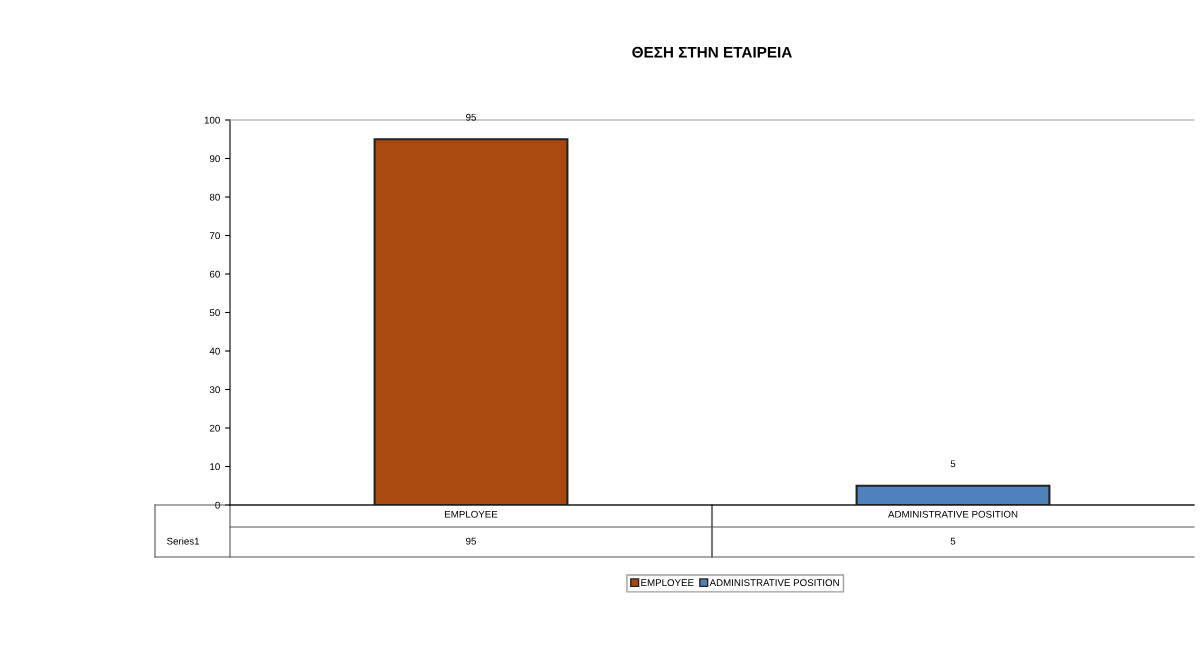 The image size is (1200, 665). I want to click on data-label: 5, so click(953, 464).